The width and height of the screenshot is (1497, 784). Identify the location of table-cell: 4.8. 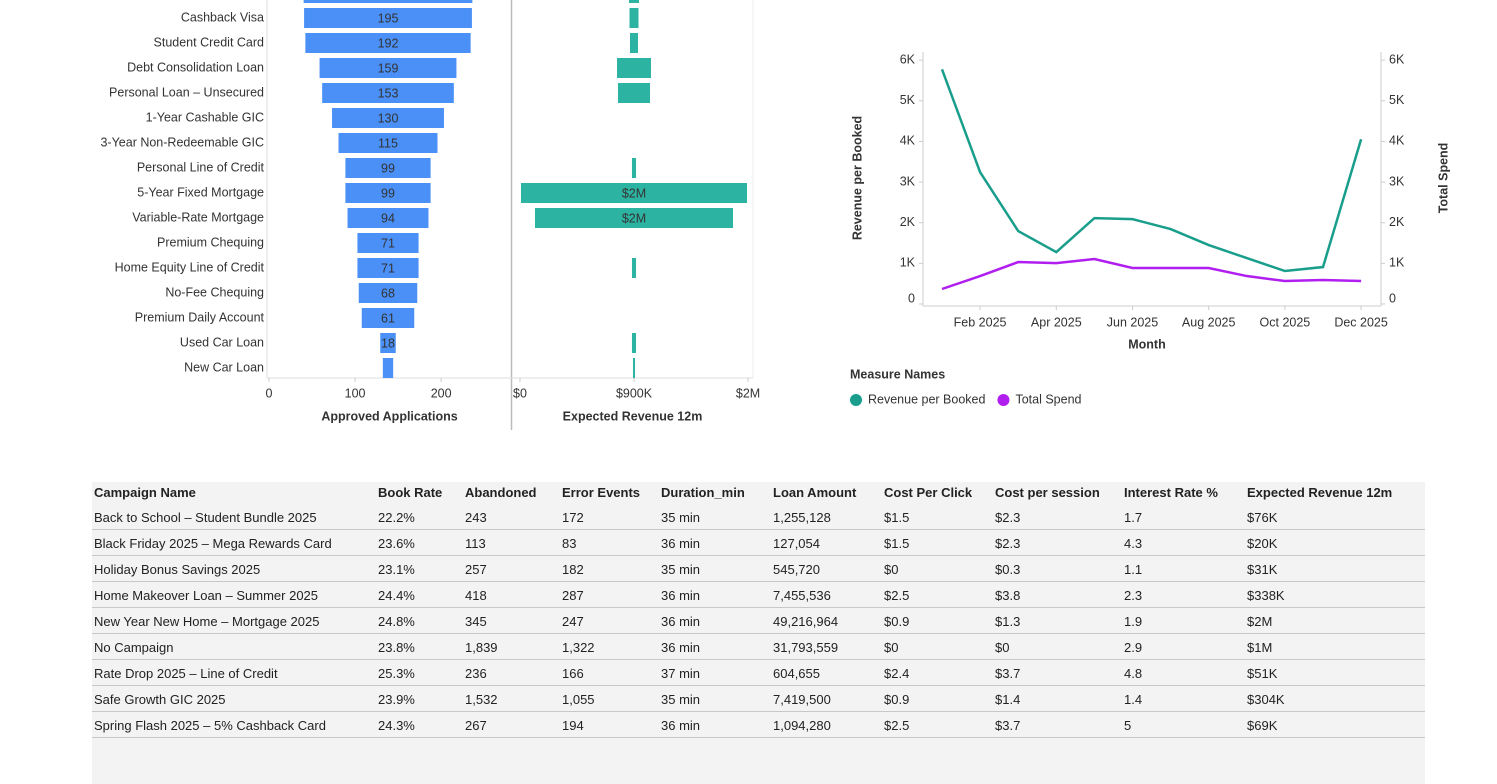
(1133, 673).